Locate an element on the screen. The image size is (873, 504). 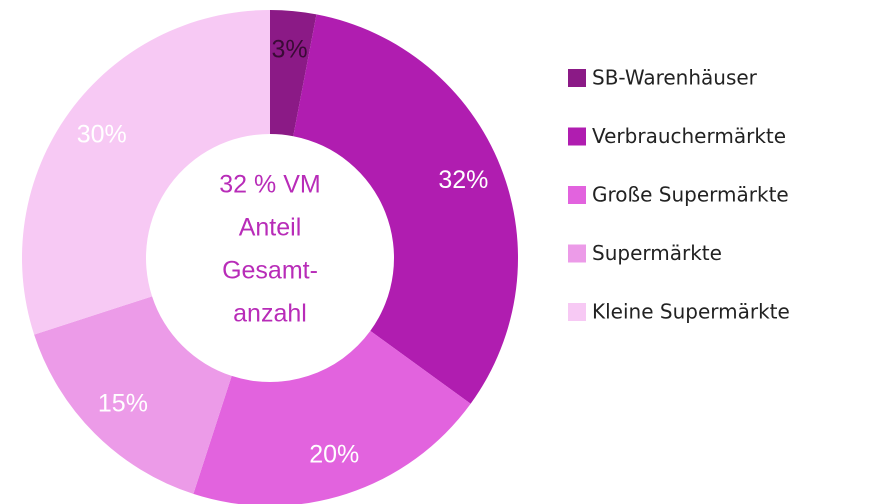
legend-label: Große Supermärkte is located at coordinates (690, 195).